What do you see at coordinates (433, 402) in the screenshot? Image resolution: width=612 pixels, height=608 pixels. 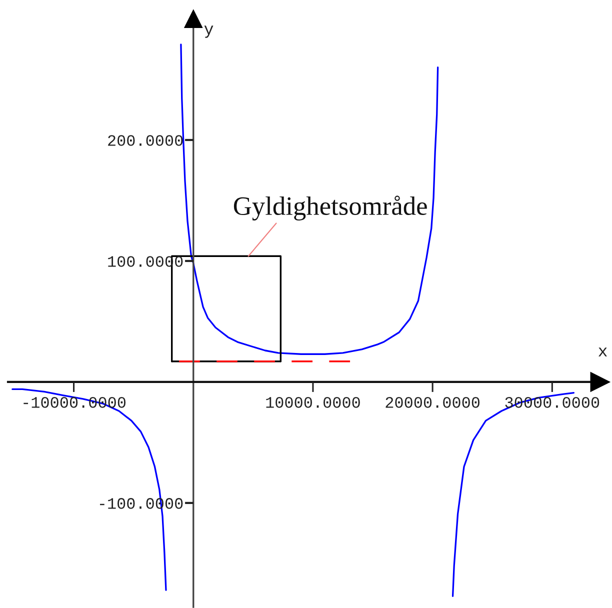 I see `x-tick-label: 20000.0000` at bounding box center [433, 402].